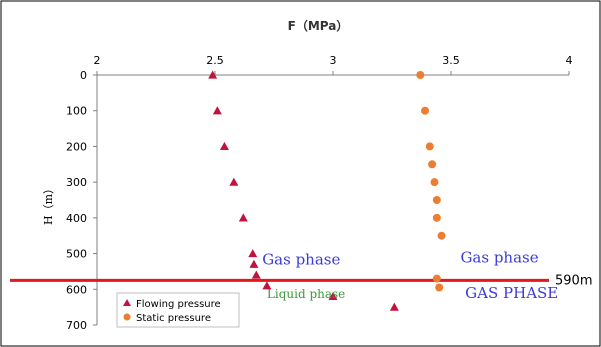 The image size is (601, 347). I want to click on y-tick-label: 0, so click(83, 75).